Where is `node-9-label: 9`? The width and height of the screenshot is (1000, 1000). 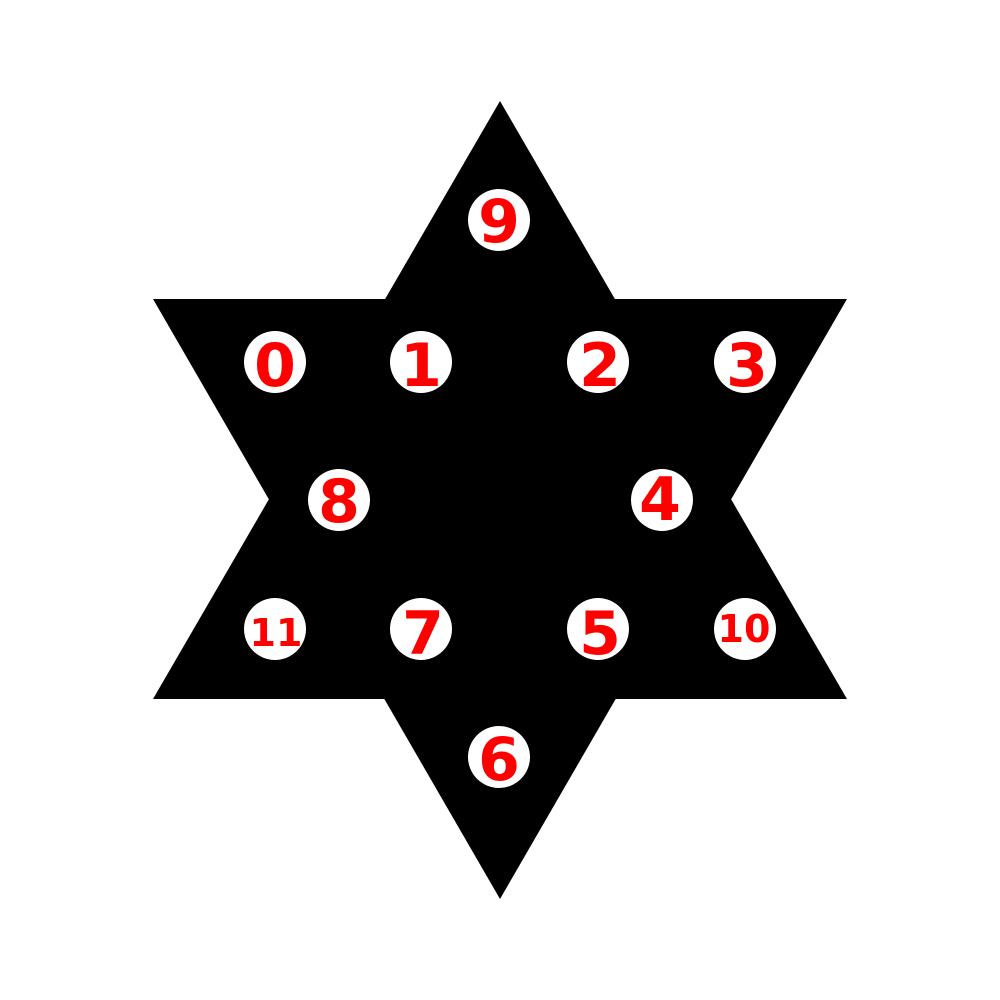
node-9-label: 9 is located at coordinates (499, 222).